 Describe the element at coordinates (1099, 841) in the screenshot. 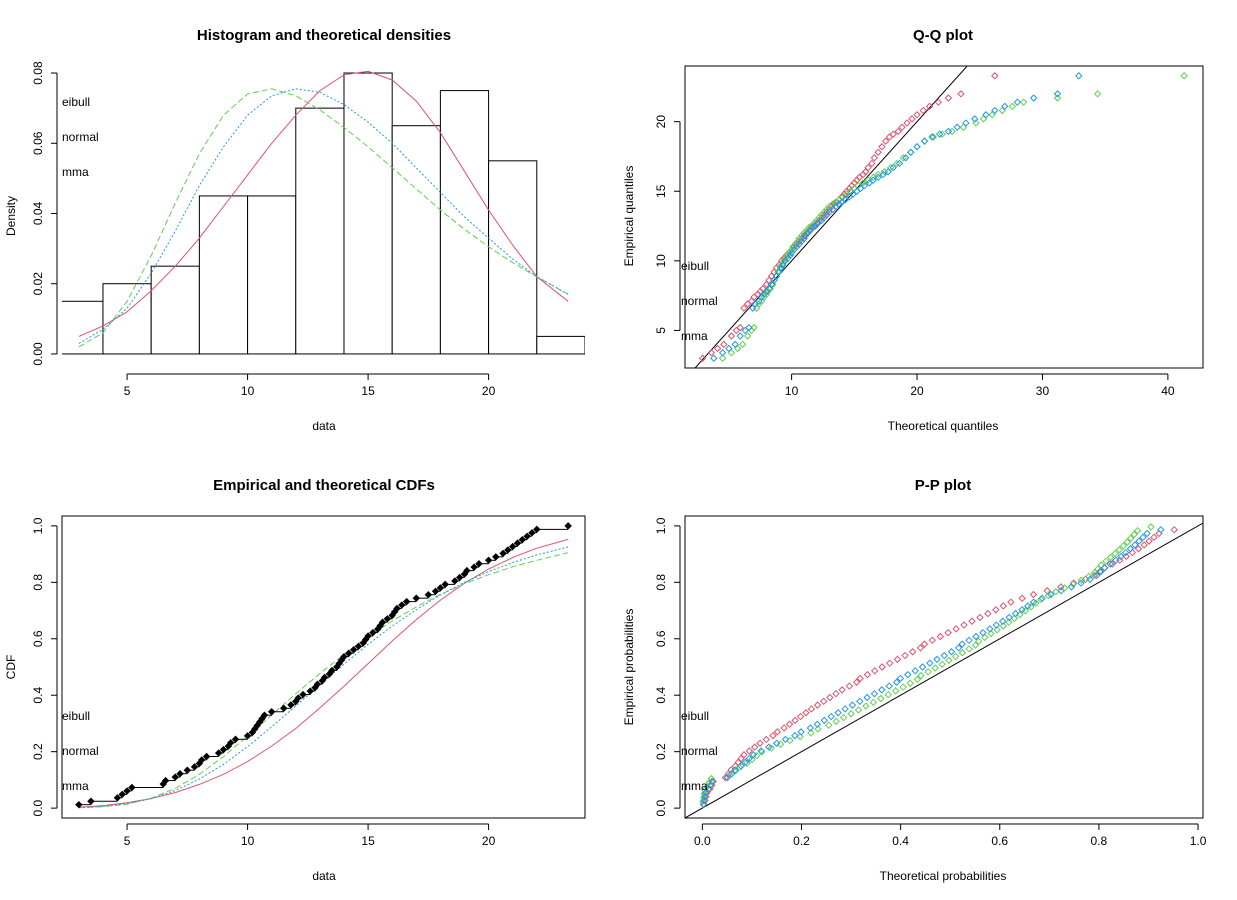

I see `pp-x-tick-label: 0.8` at that location.